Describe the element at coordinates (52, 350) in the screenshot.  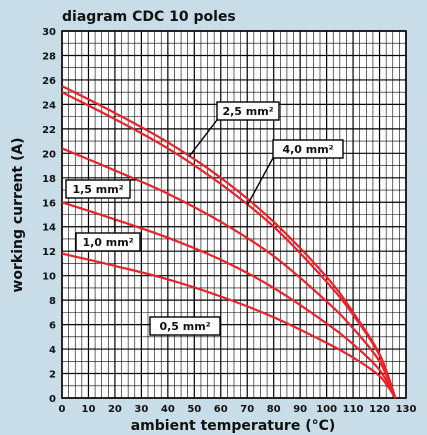
I see `y-tick-label: 4` at that location.